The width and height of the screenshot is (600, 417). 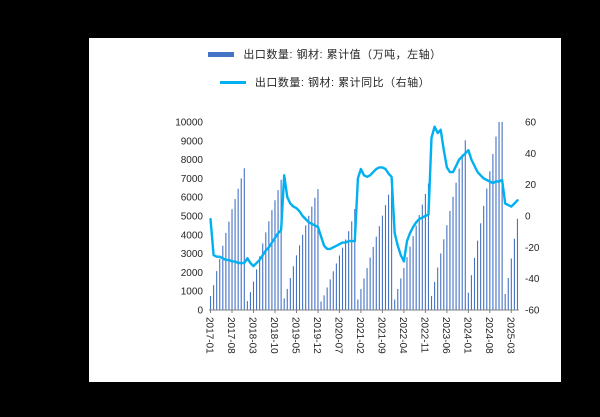 What do you see at coordinates (342, 83) in the screenshot?
I see `legend-label-line-series: 出口数量: 钢材: 累计同比（右轴）` at bounding box center [342, 83].